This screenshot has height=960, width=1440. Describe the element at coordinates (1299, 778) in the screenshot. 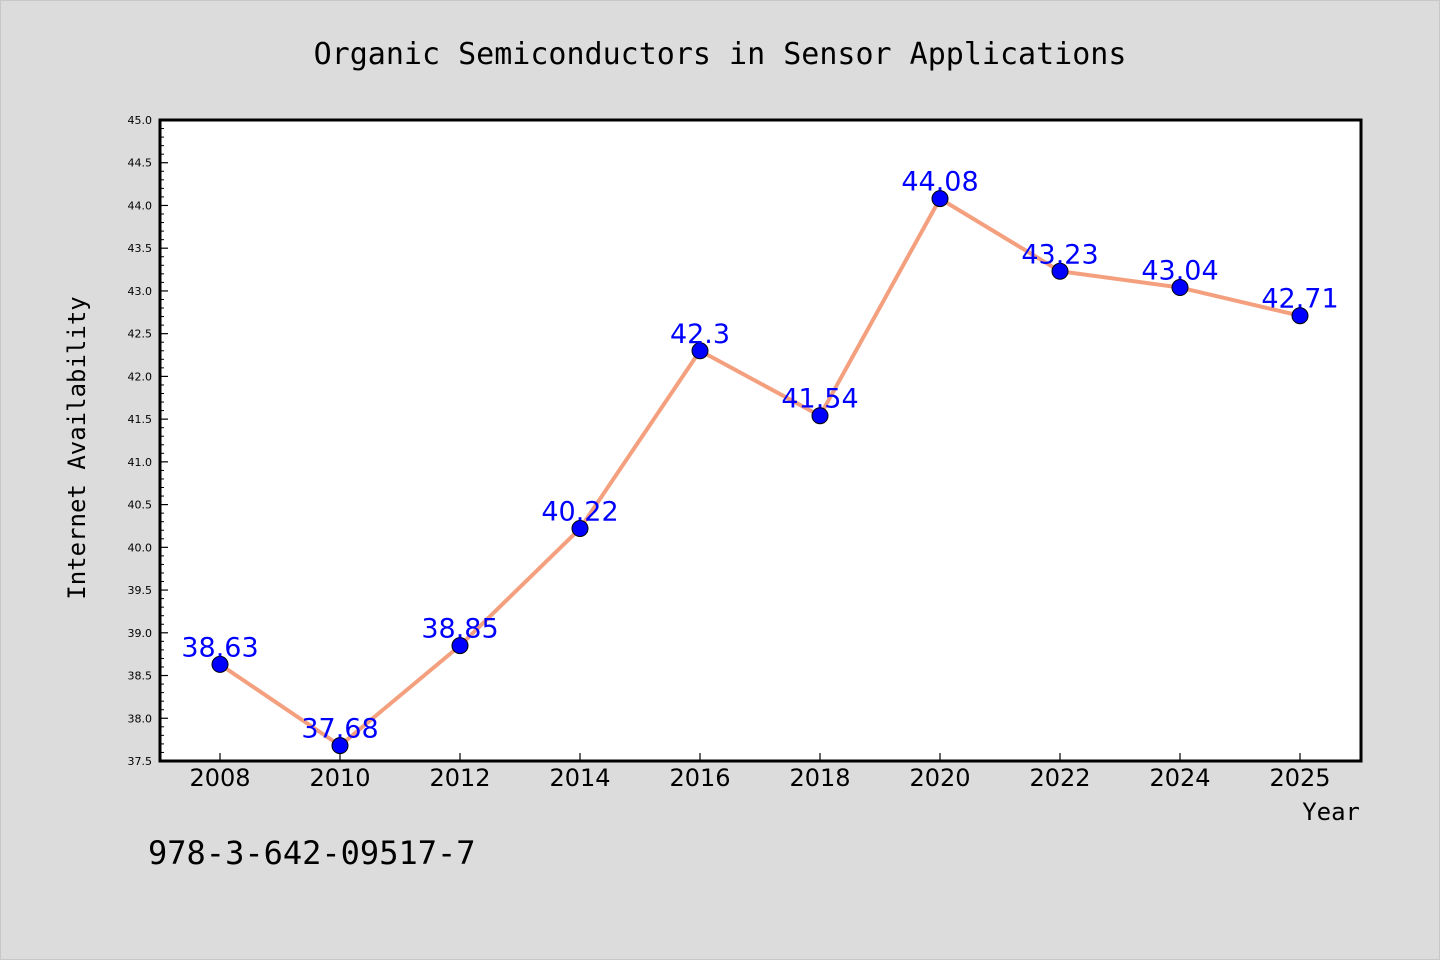

I see `x-tick-label: 2025` at that location.